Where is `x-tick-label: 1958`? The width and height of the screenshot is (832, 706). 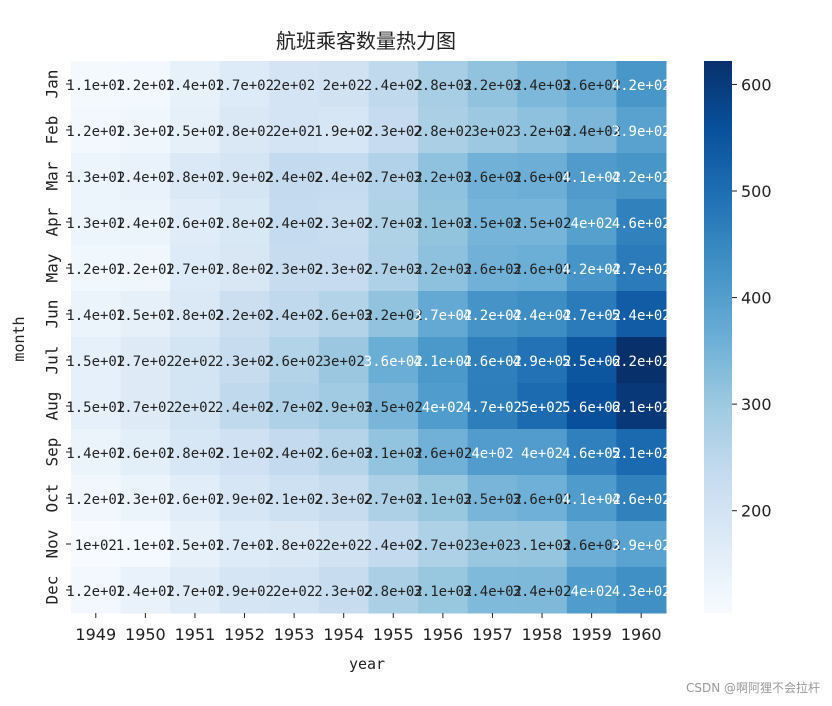 x-tick-label: 1958 is located at coordinates (542, 634).